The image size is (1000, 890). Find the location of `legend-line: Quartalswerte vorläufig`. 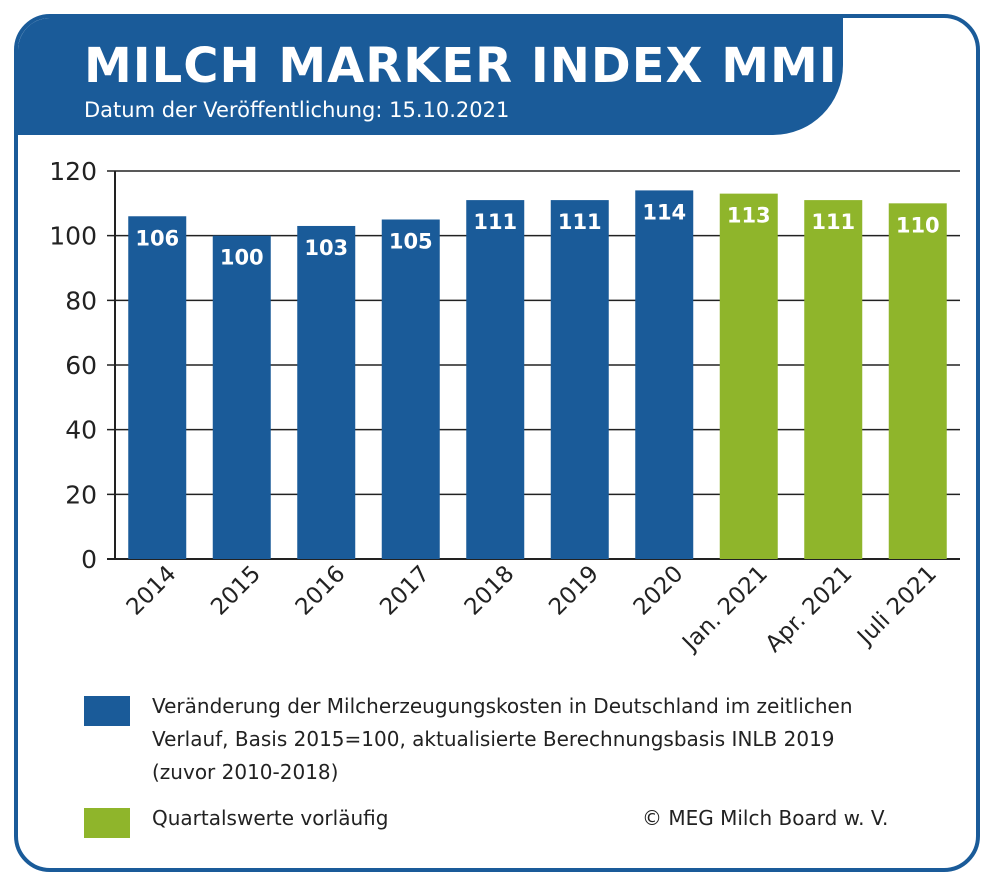

legend-line: Quartalswerte vorläufig is located at coordinates (270, 818).